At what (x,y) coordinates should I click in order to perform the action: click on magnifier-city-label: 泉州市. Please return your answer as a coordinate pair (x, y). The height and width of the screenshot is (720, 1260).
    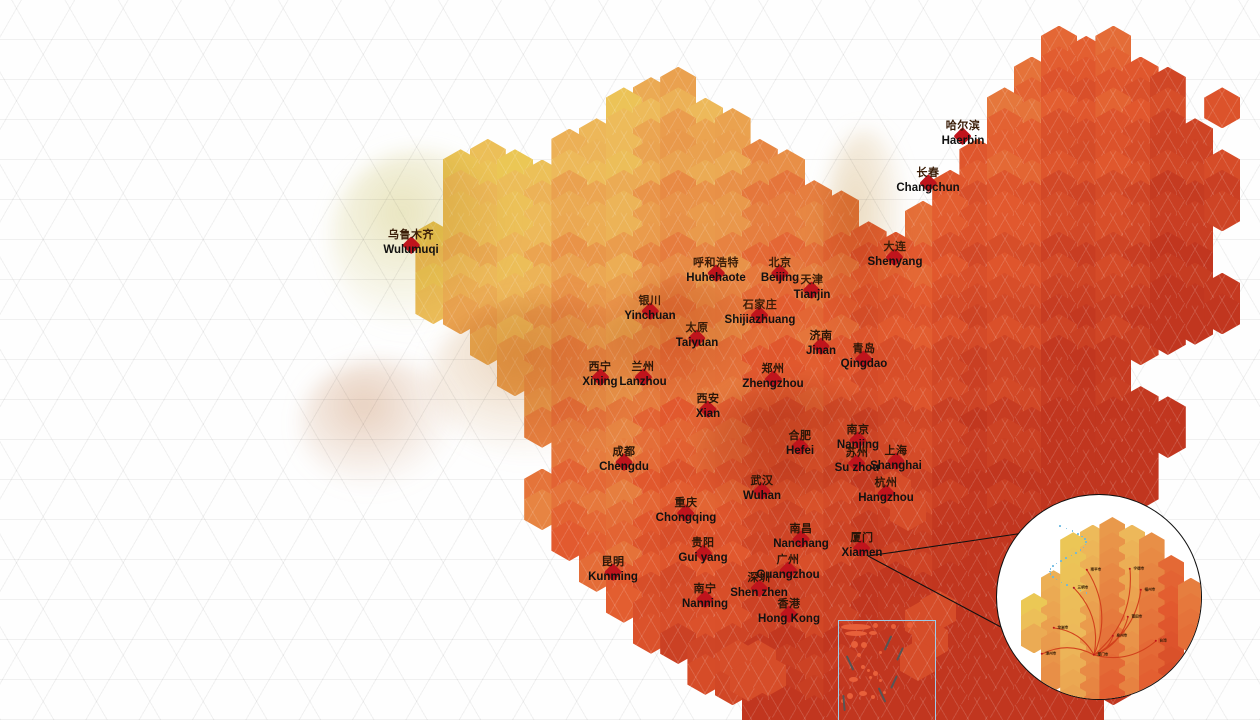
    Looking at the image, I should click on (1122, 635).